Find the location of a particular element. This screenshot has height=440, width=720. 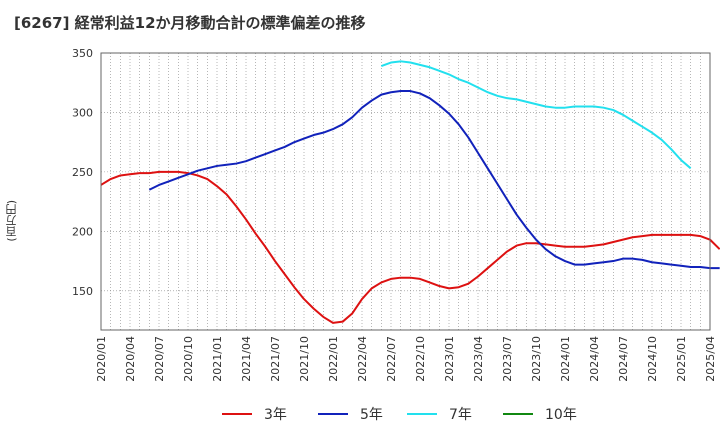

y-tick-label: 150 is located at coordinates (82, 291).